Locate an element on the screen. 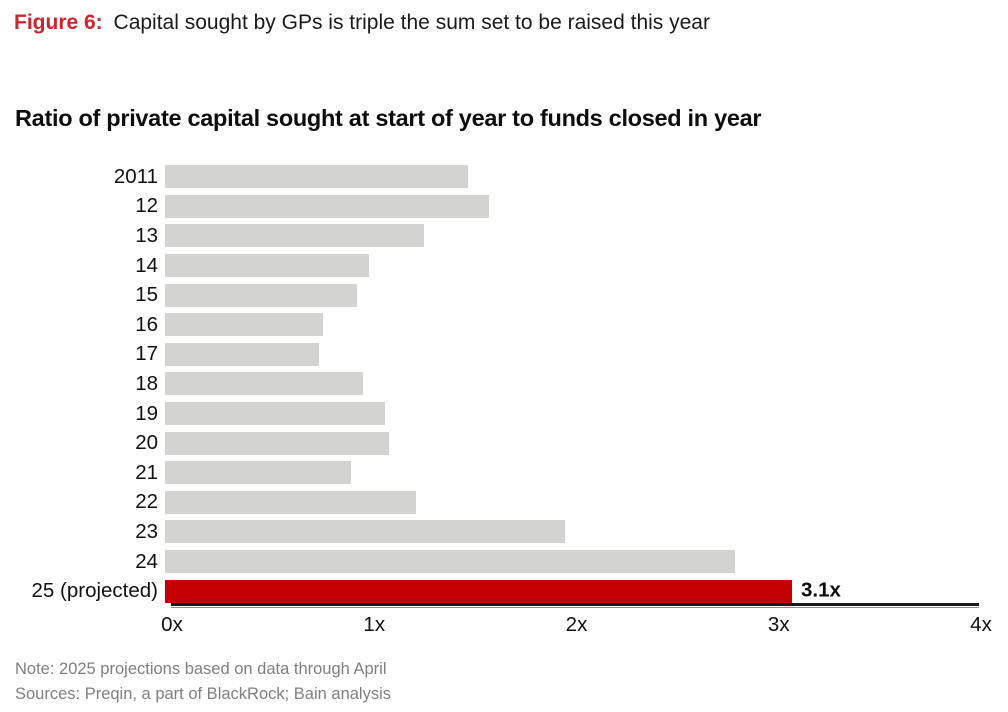 The height and width of the screenshot is (712, 1008). chart-row: 14 is located at coordinates (504, 266).